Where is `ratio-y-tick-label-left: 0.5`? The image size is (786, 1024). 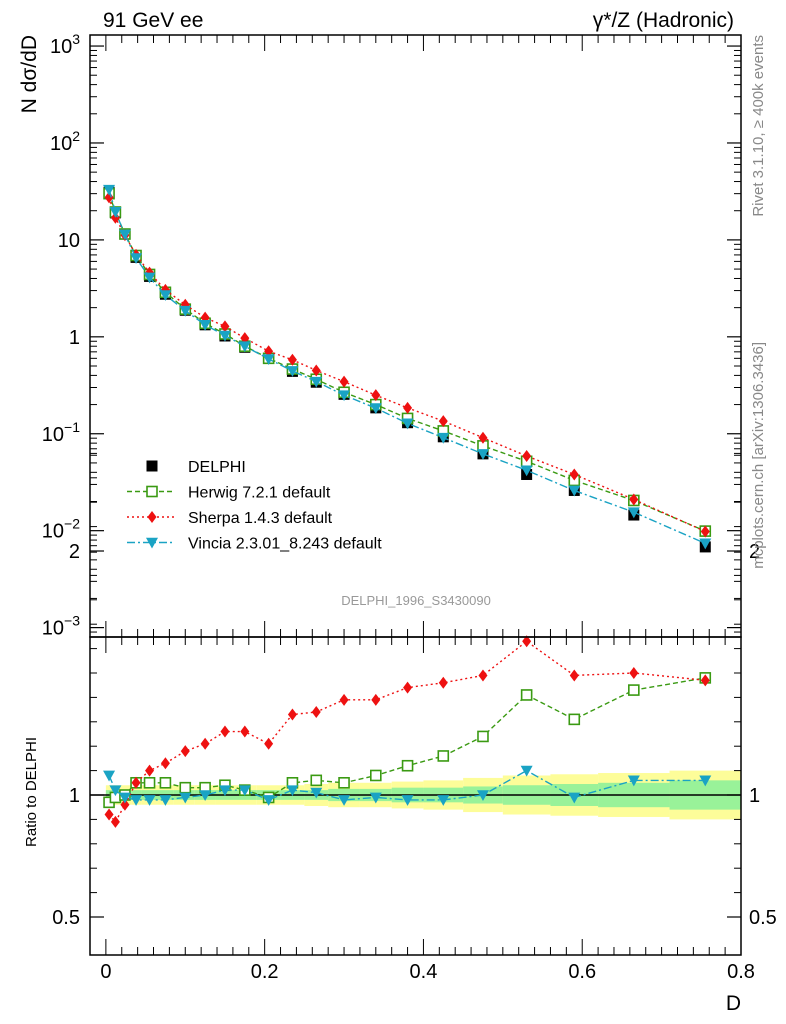
ratio-y-tick-label-left: 0.5 is located at coordinates (66, 918).